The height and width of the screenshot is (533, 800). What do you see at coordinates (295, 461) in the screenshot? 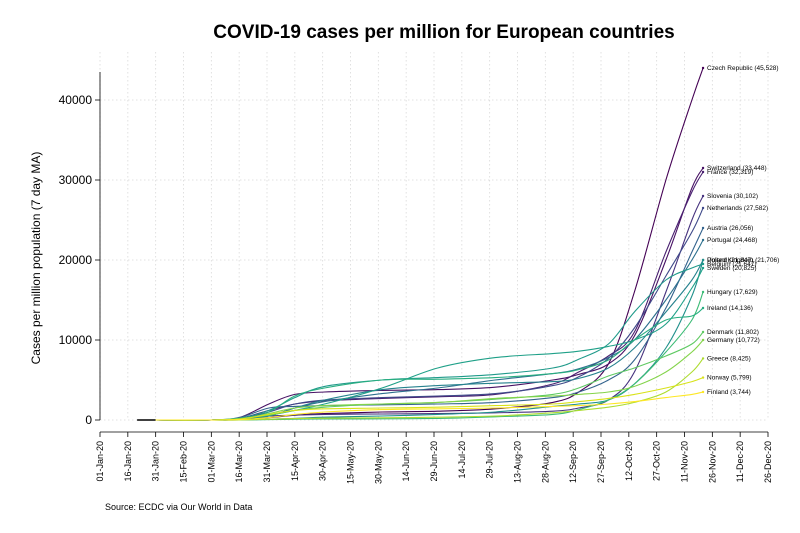
I see `x-tick-label: 15-Apr-20` at bounding box center [295, 461].